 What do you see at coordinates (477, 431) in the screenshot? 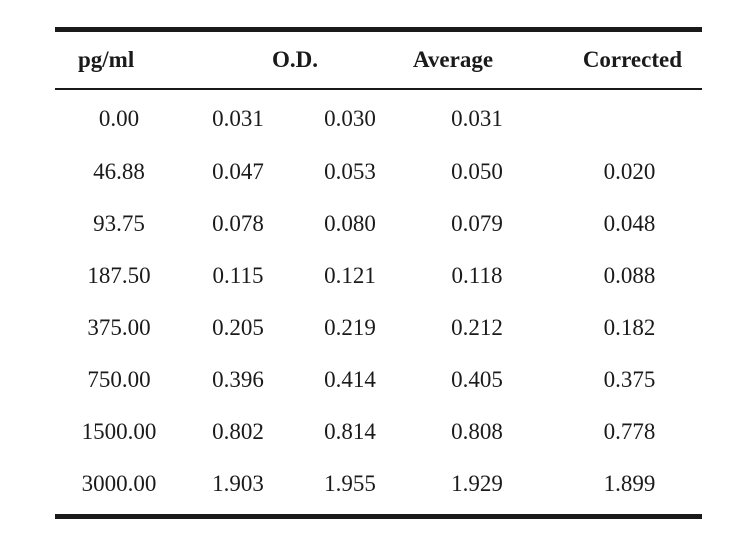
I see `cell-average: 0.808` at bounding box center [477, 431].